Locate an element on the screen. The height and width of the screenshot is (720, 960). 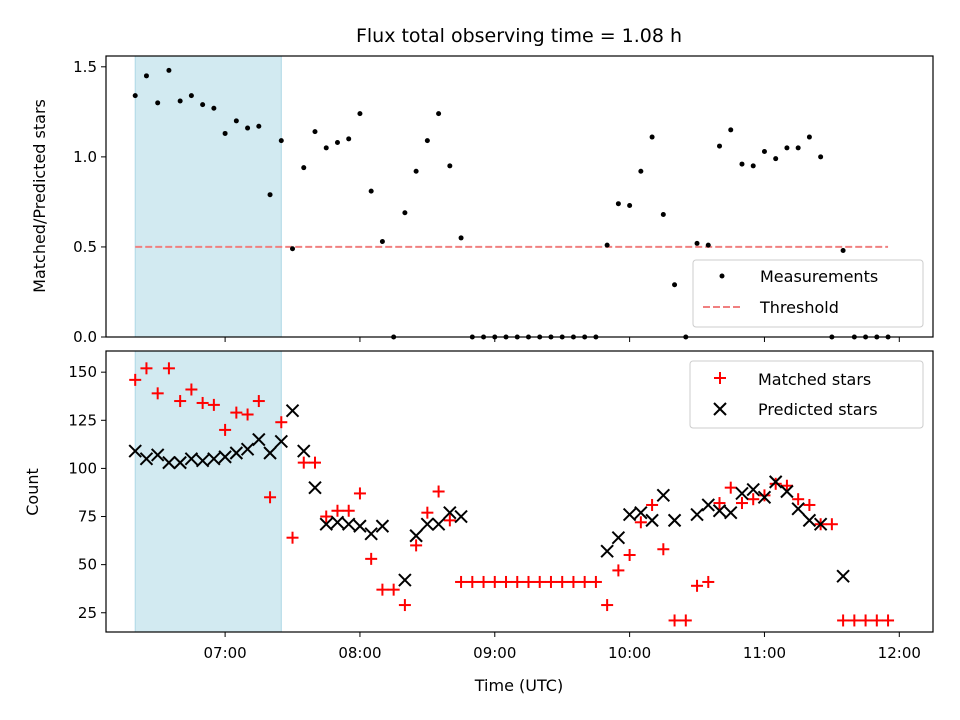
bottom-legend: Matched stars Predicted stars is located at coordinates (806, 394).